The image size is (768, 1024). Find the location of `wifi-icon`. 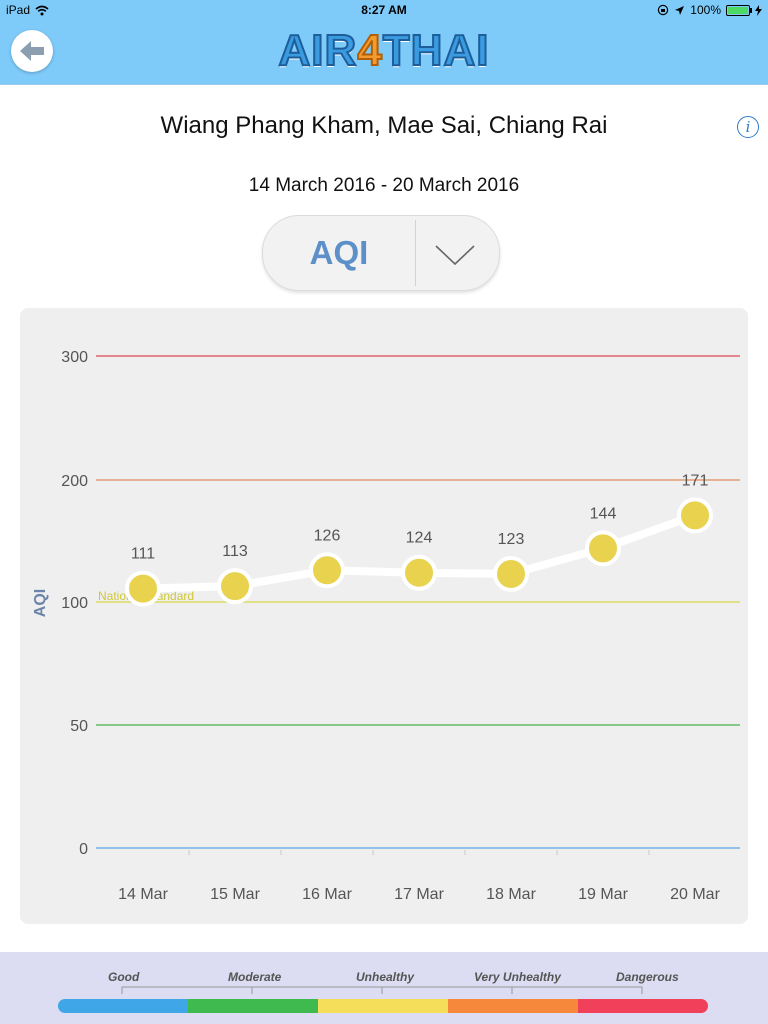

wifi-icon is located at coordinates (42, 10).